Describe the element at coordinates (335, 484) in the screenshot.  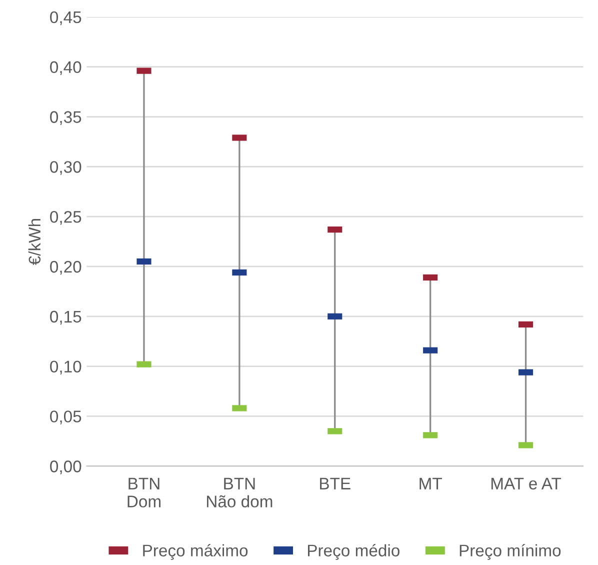
I see `x-tick-label: BTE` at that location.